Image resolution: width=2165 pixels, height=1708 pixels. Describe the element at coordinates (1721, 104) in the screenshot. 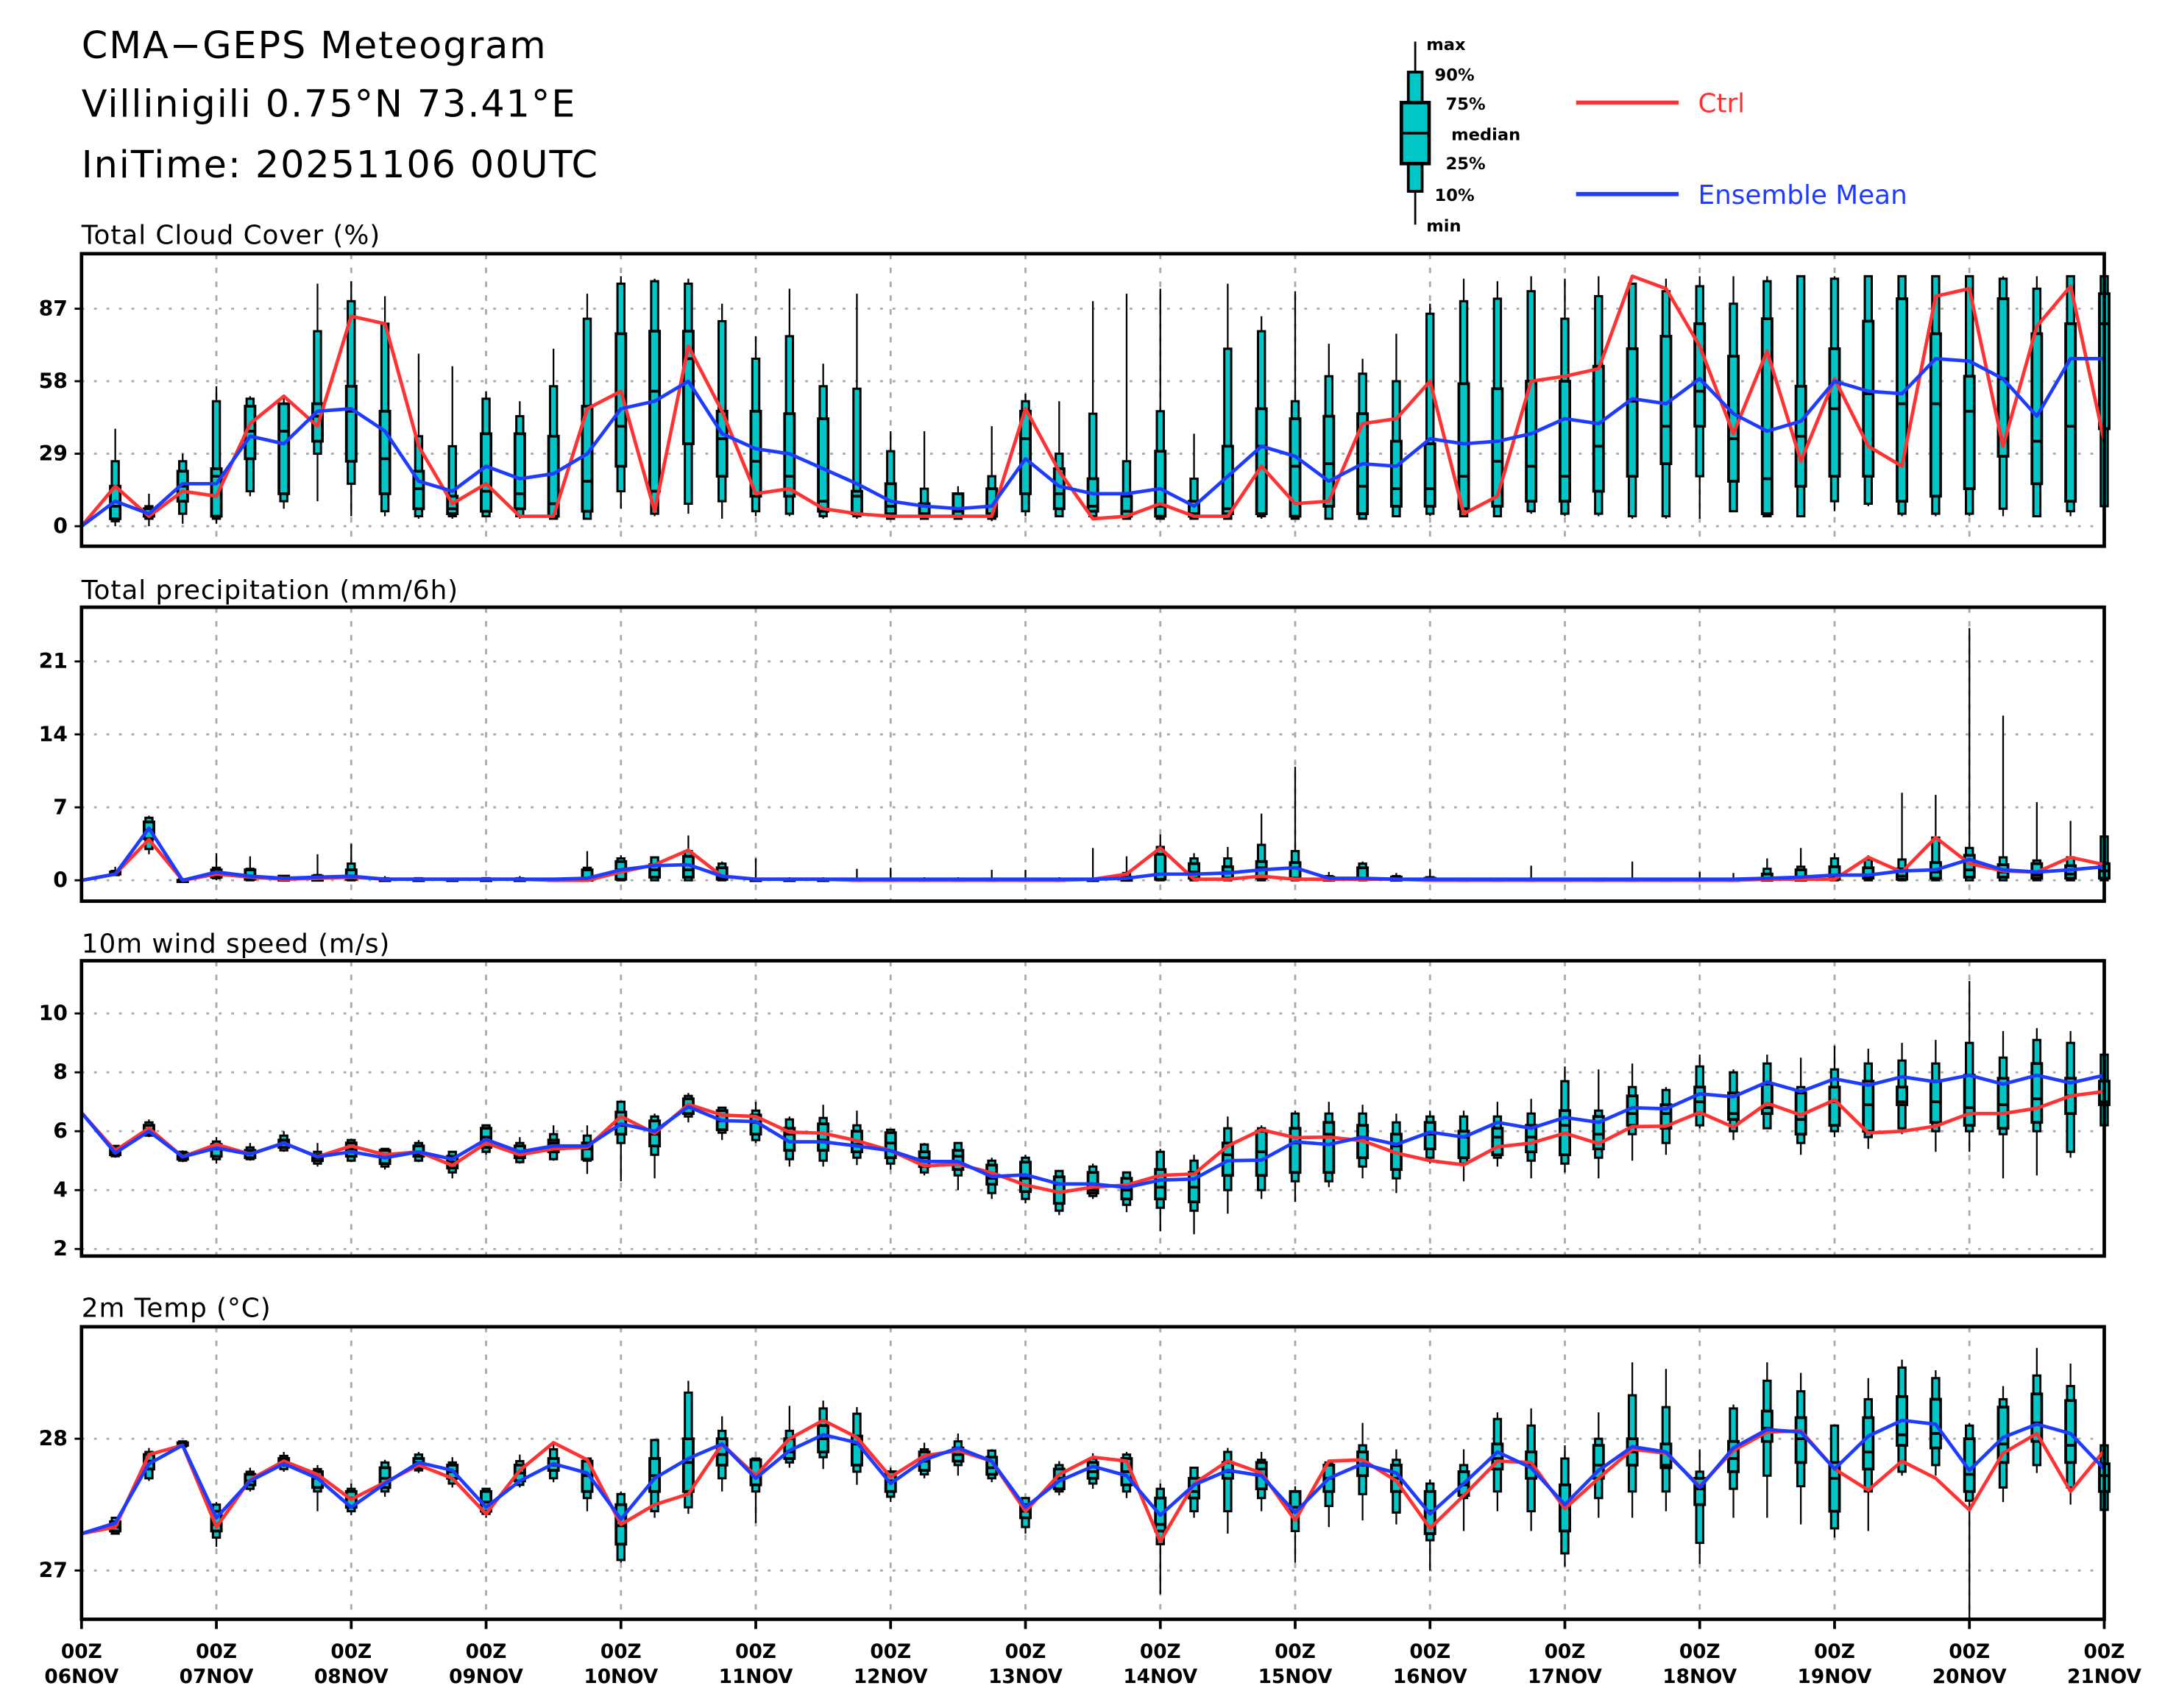

I see `ctrl-legend-label: Ctrl` at that location.